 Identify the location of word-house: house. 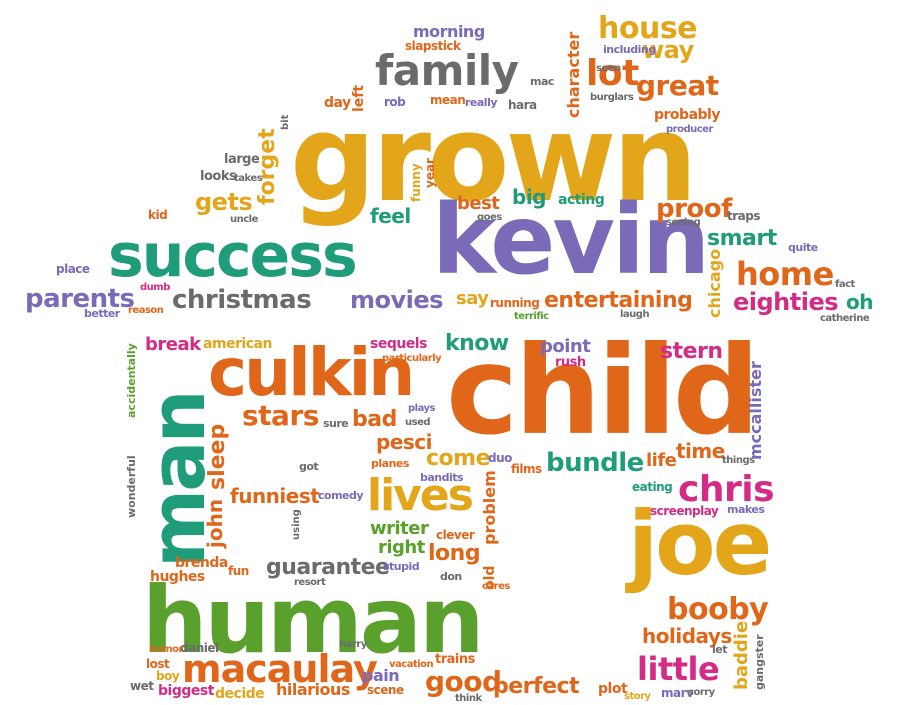
(648, 28).